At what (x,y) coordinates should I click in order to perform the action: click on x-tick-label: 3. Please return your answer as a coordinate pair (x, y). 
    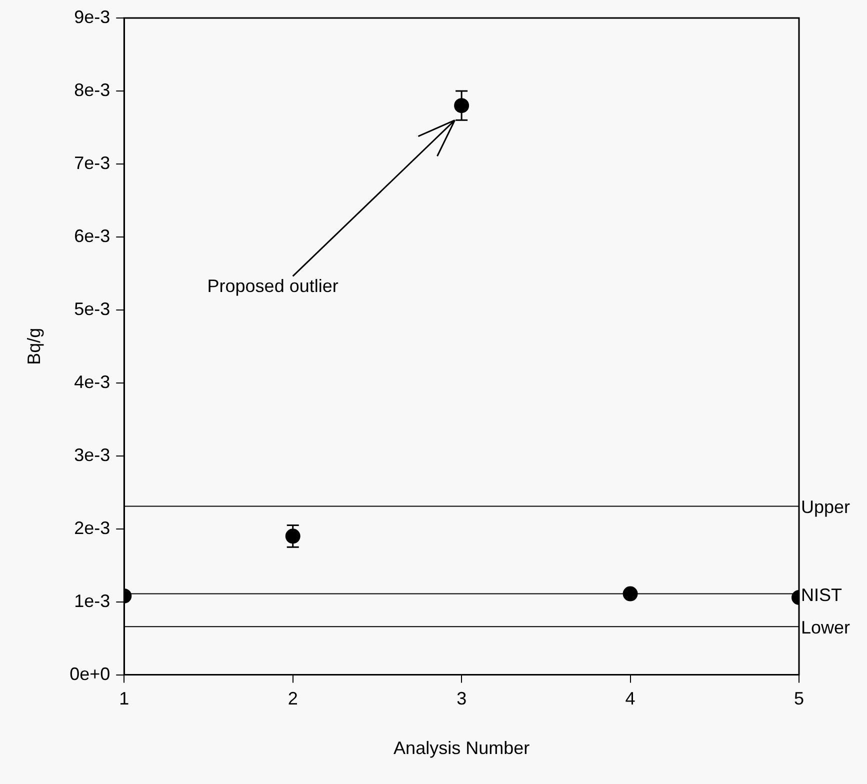
    Looking at the image, I should click on (461, 698).